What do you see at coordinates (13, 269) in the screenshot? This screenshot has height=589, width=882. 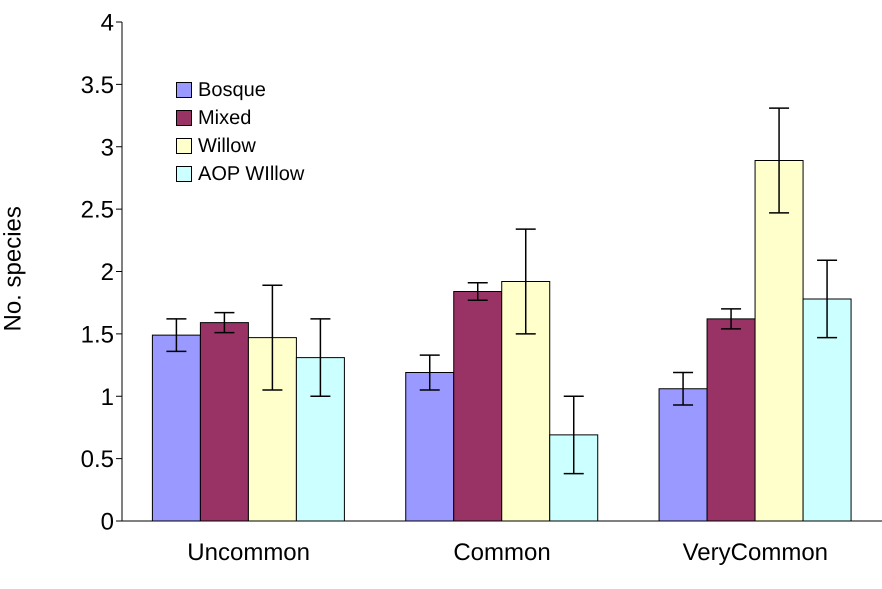 I see `y-axis-title: No. species` at bounding box center [13, 269].